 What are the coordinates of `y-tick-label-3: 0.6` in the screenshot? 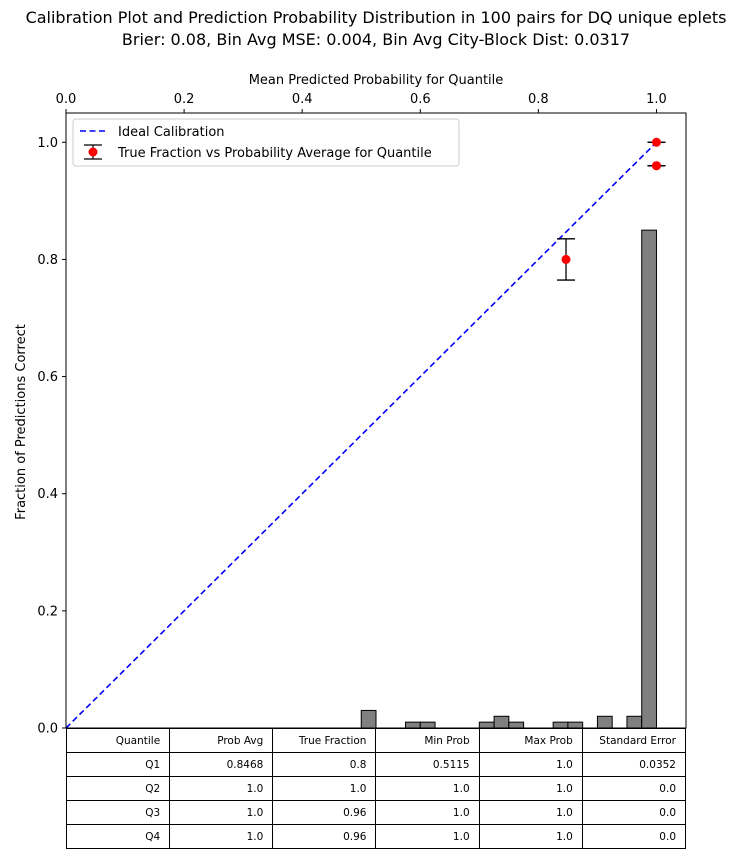 It's located at (47, 377).